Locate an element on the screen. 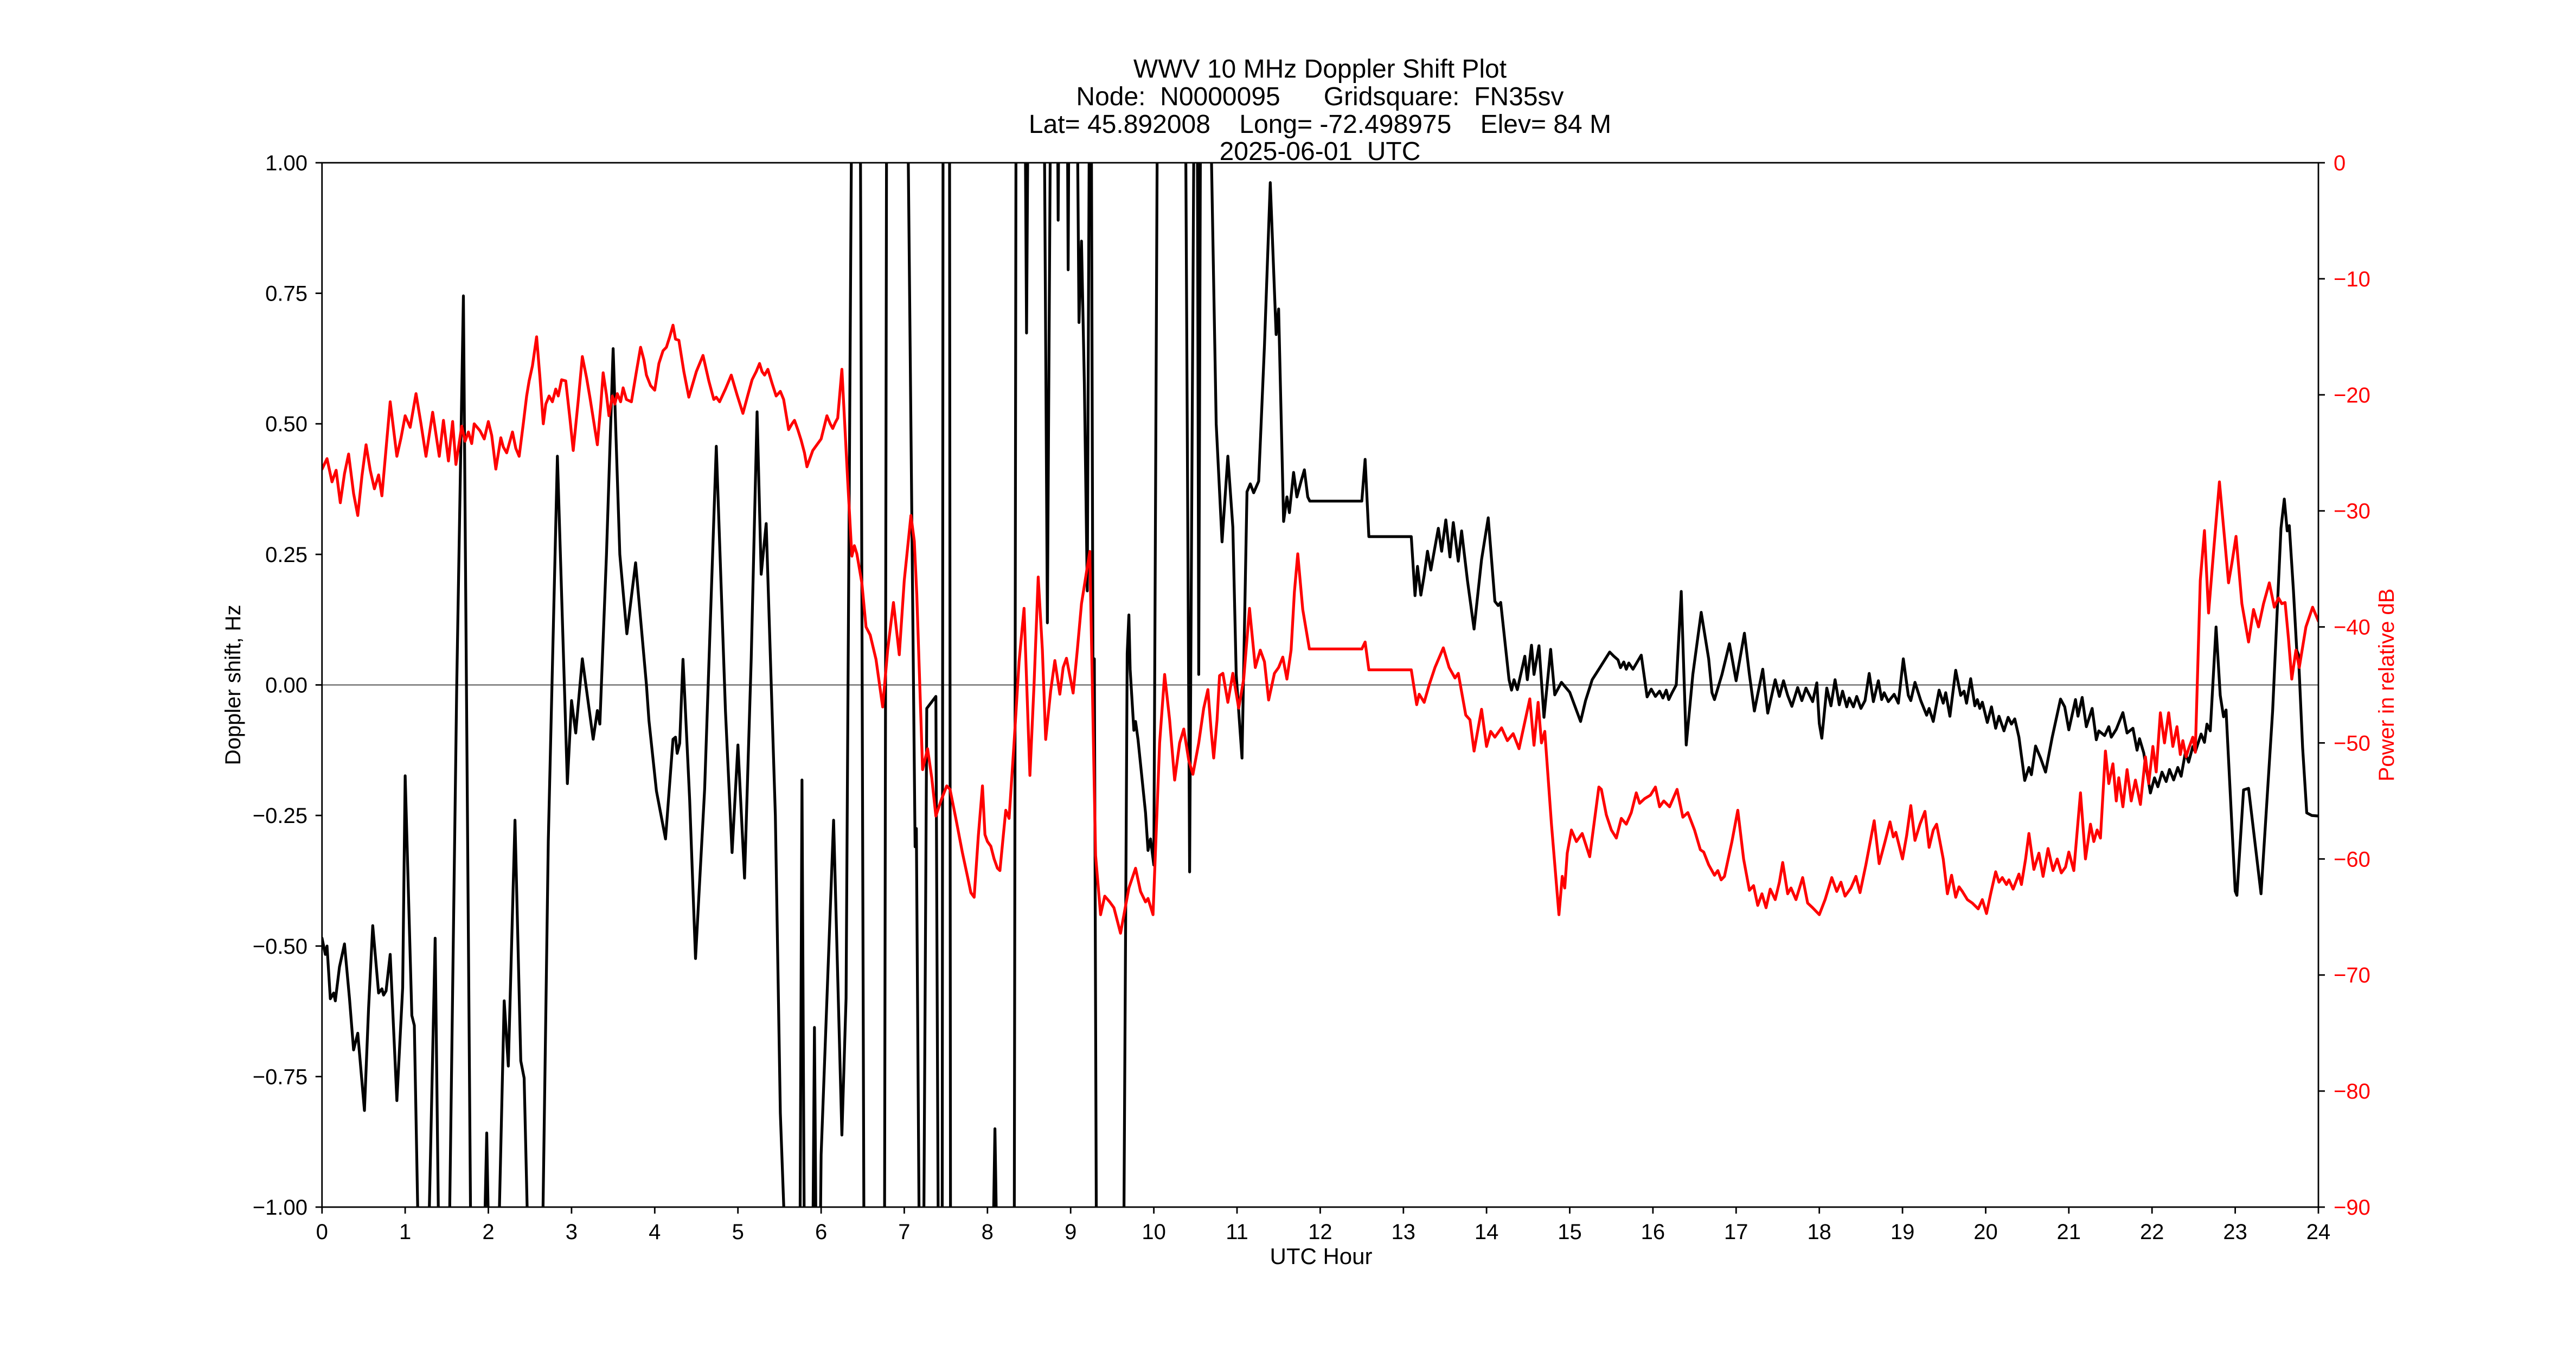 The height and width of the screenshot is (1359, 2576). svg-text: −10 is located at coordinates (2352, 279).